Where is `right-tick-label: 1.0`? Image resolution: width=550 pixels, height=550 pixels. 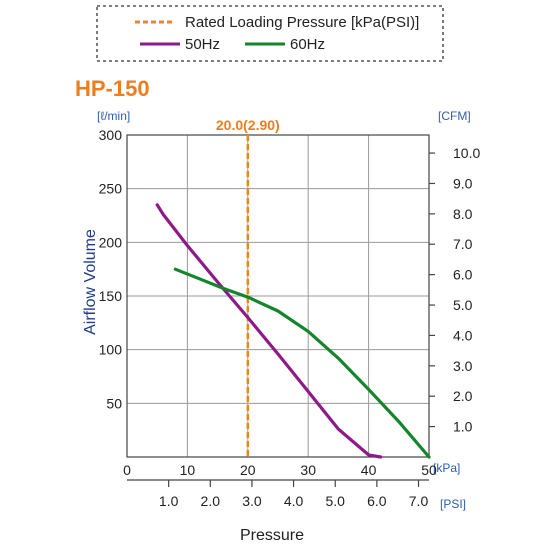
right-tick-label: 1.0 is located at coordinates (463, 427).